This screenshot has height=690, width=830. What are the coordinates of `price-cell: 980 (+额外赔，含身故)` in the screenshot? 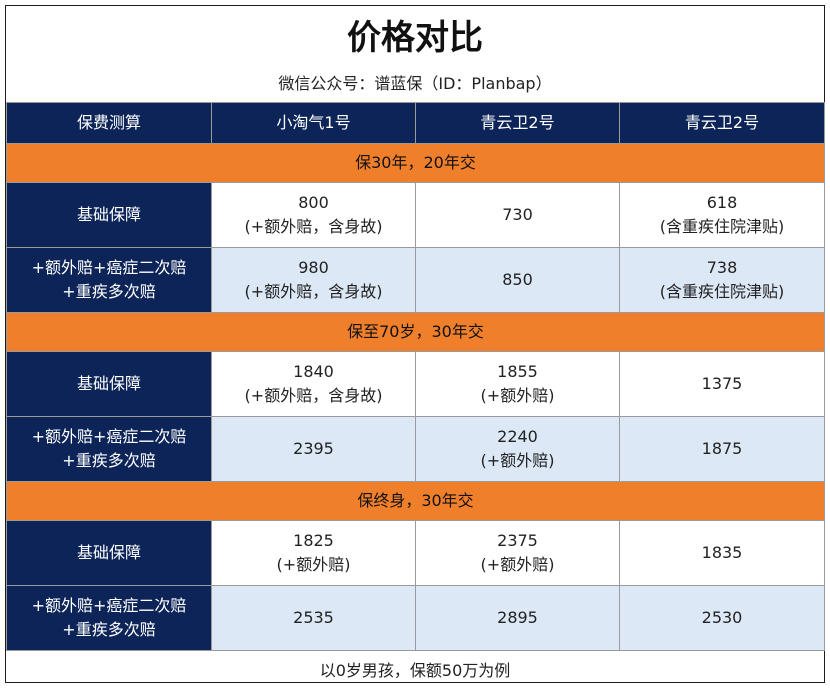 It's located at (313, 280).